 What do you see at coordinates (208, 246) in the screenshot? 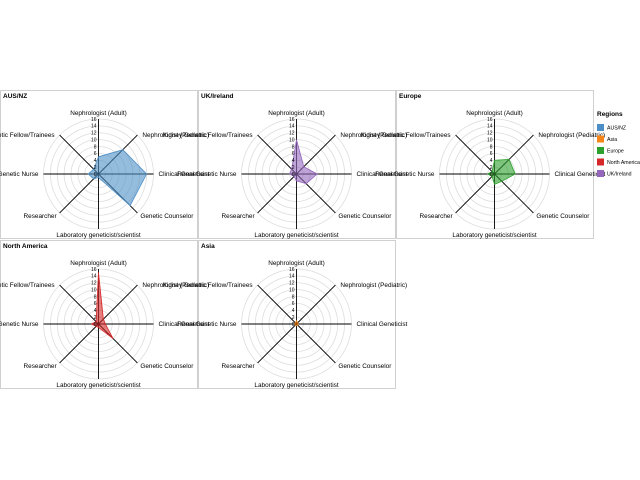
I see `panel-title: Asia` at bounding box center [208, 246].